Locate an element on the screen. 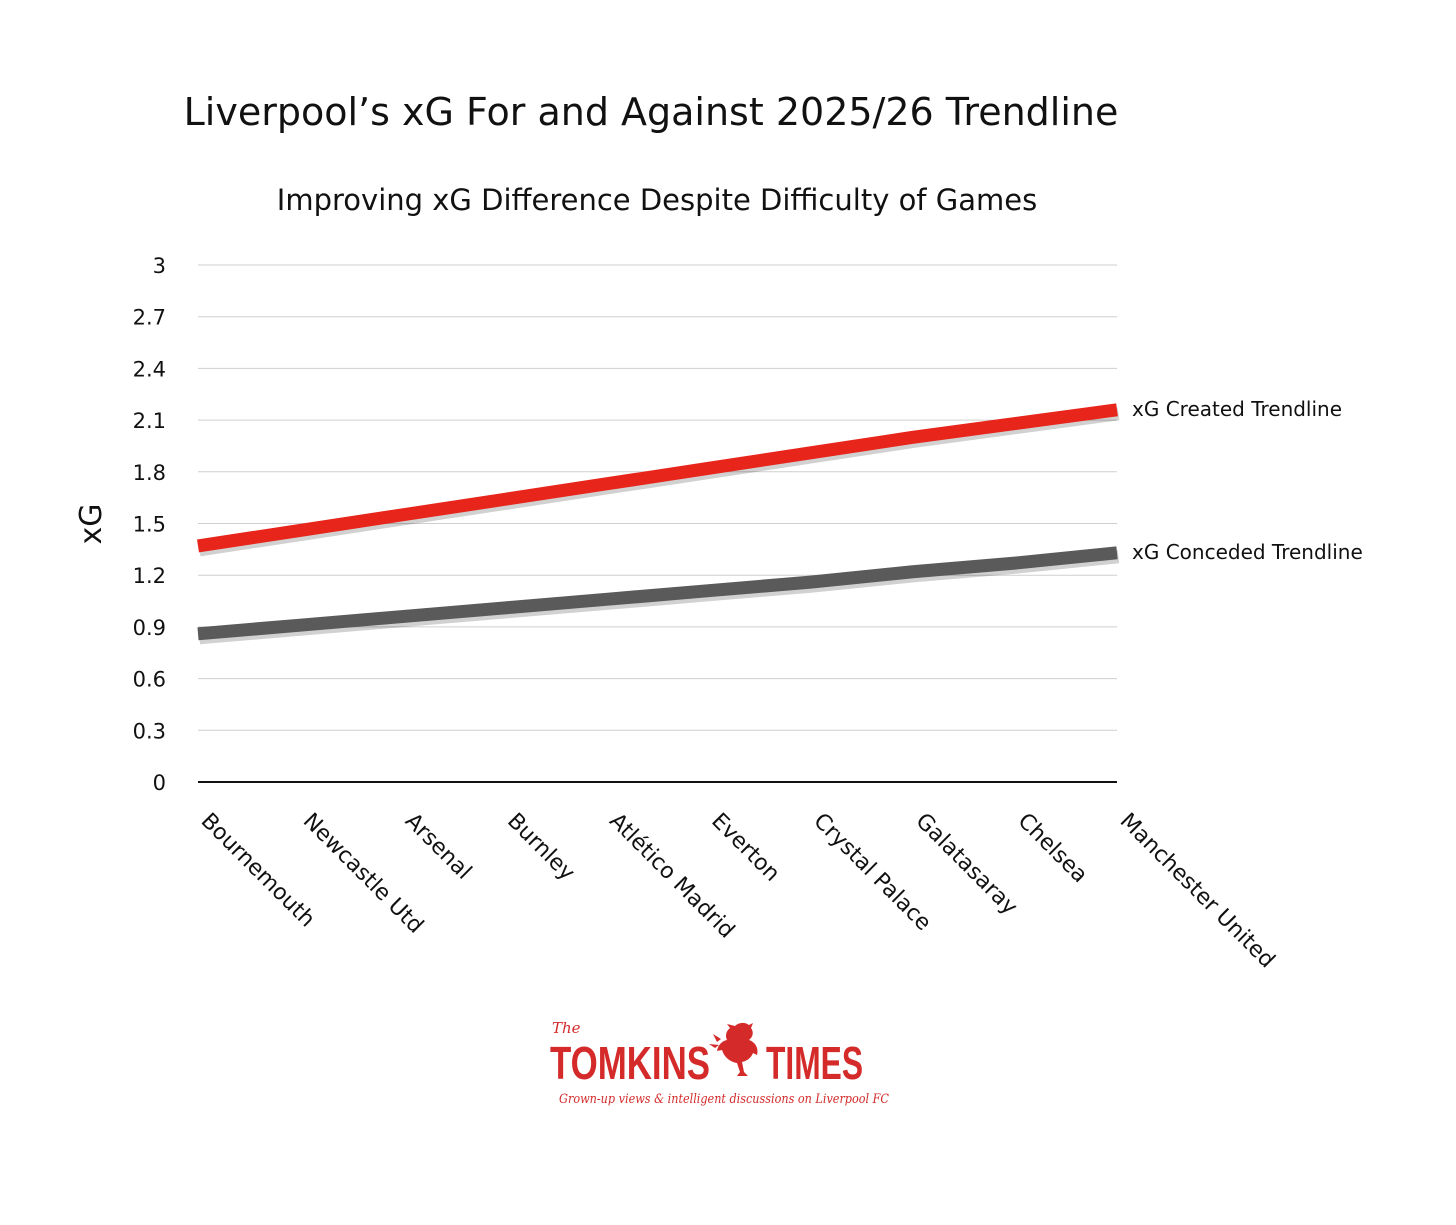 Image resolution: width=1456 pixels, height=1225 pixels. y-axis-label: xG is located at coordinates (91, 523).